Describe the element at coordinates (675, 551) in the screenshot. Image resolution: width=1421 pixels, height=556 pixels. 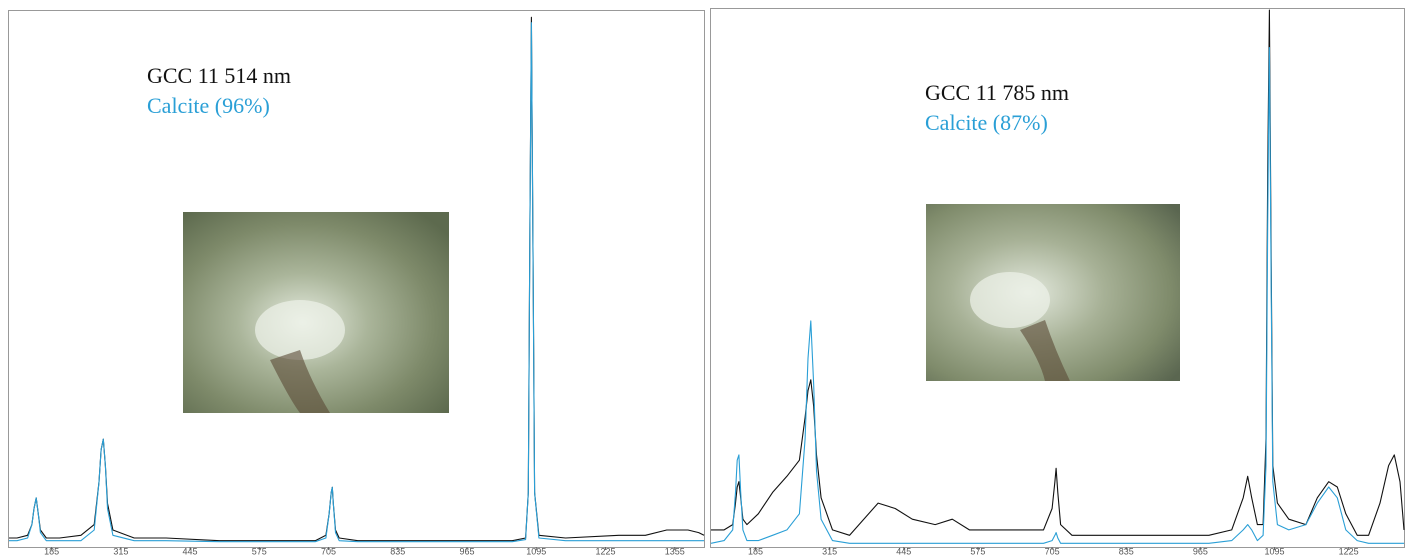
I see `x-tick-label: 1355` at that location.